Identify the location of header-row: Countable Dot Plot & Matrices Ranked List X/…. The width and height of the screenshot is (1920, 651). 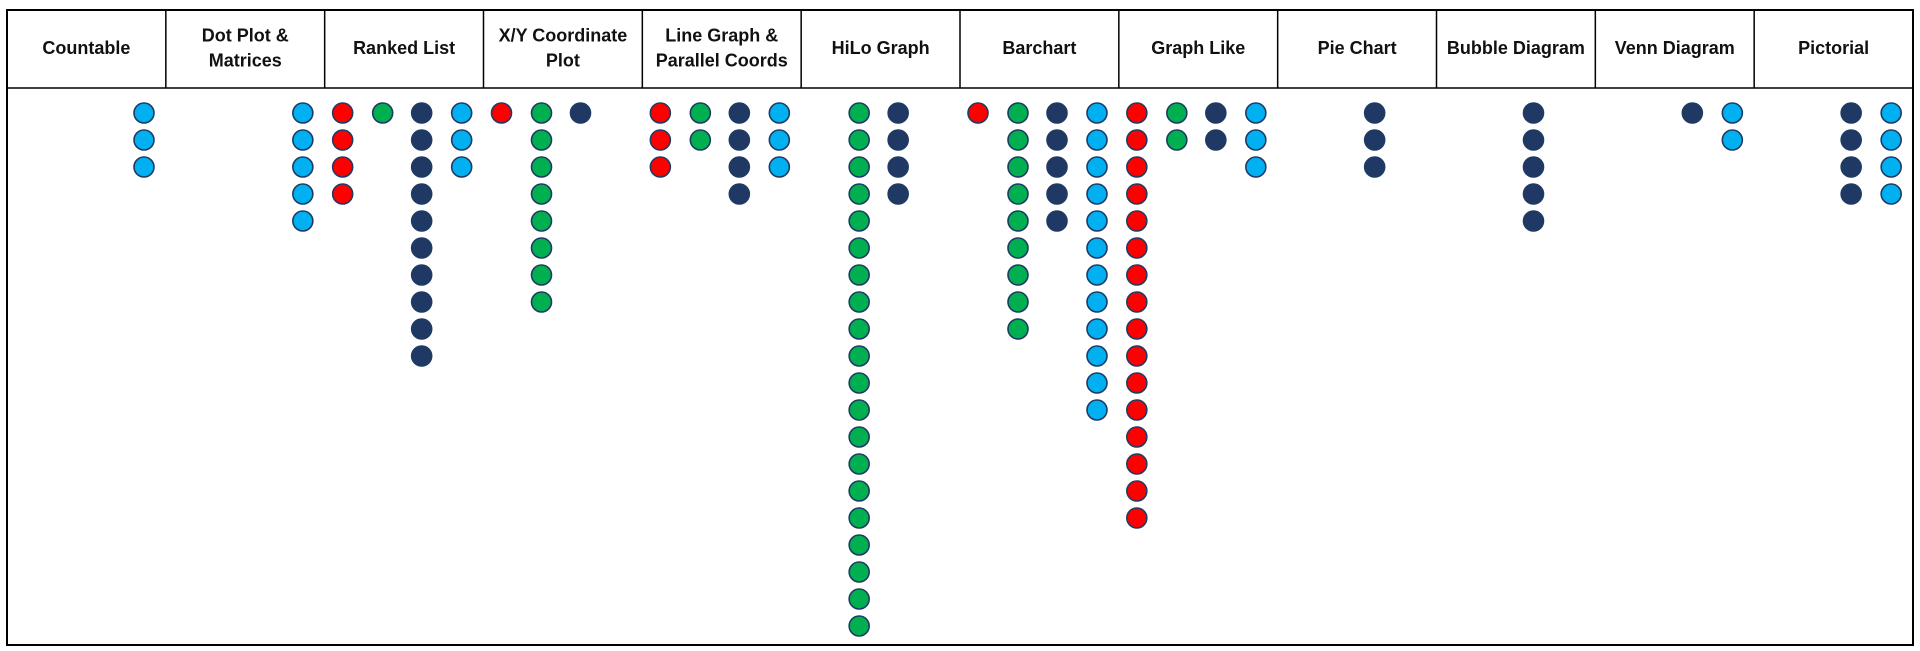
(955, 49).